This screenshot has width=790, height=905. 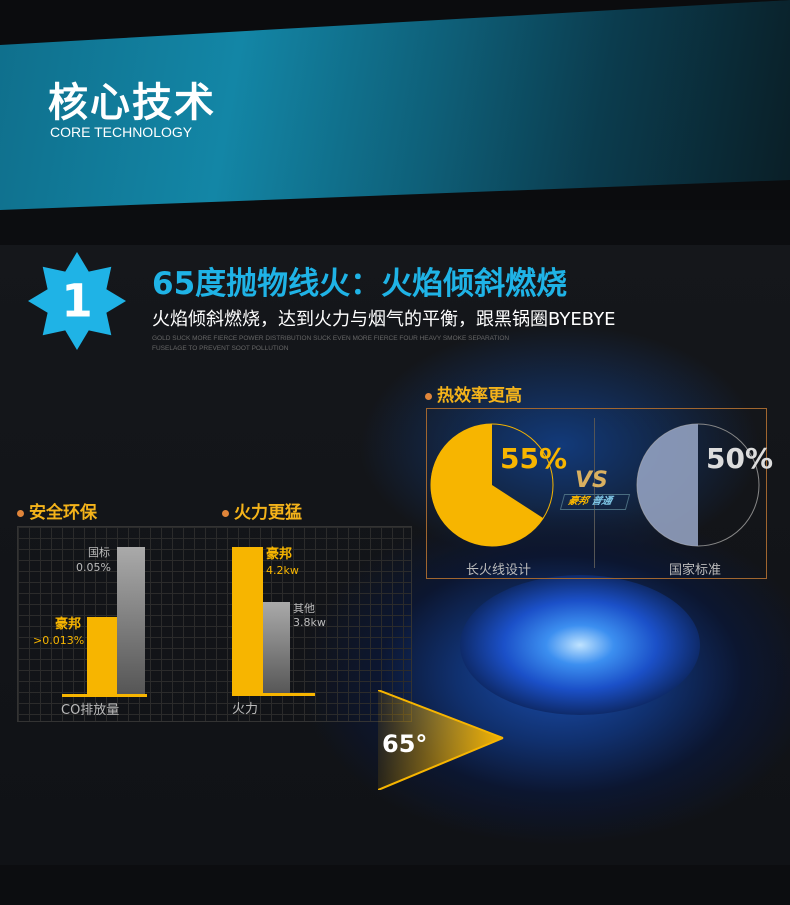 I want to click on brand-percent: 55%, so click(x=534, y=458).